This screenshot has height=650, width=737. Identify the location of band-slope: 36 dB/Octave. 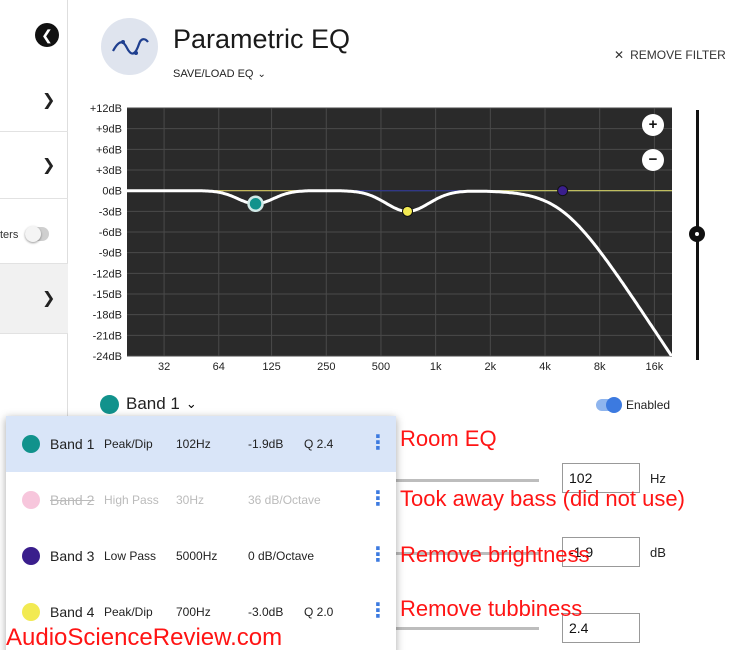
(284, 500).